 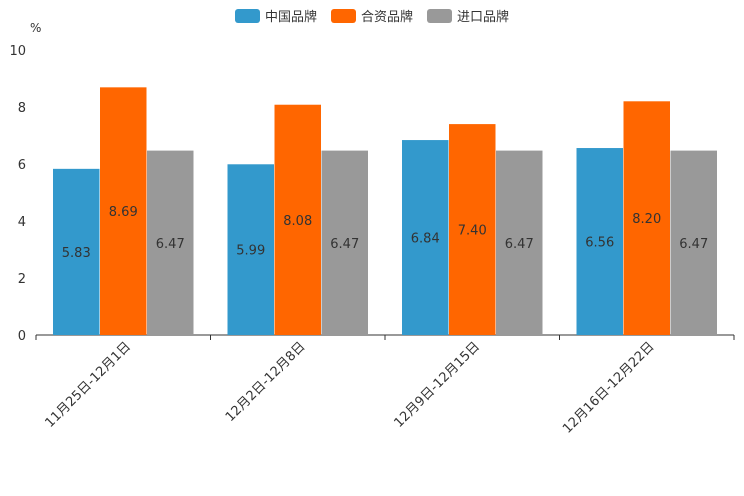 I want to click on y-axis-unit-label: %, so click(x=36, y=28).